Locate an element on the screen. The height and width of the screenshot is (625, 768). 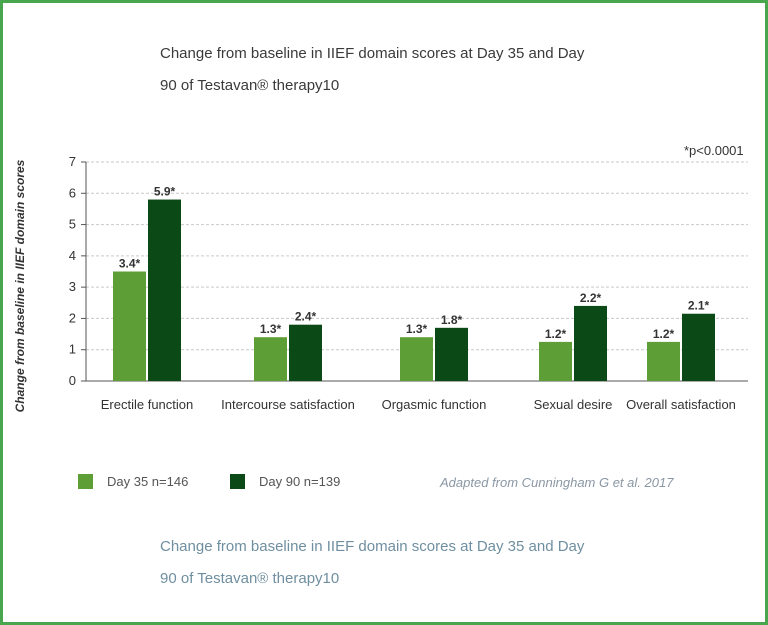
legend-item-day35: Day 35 n=146 is located at coordinates (133, 481).